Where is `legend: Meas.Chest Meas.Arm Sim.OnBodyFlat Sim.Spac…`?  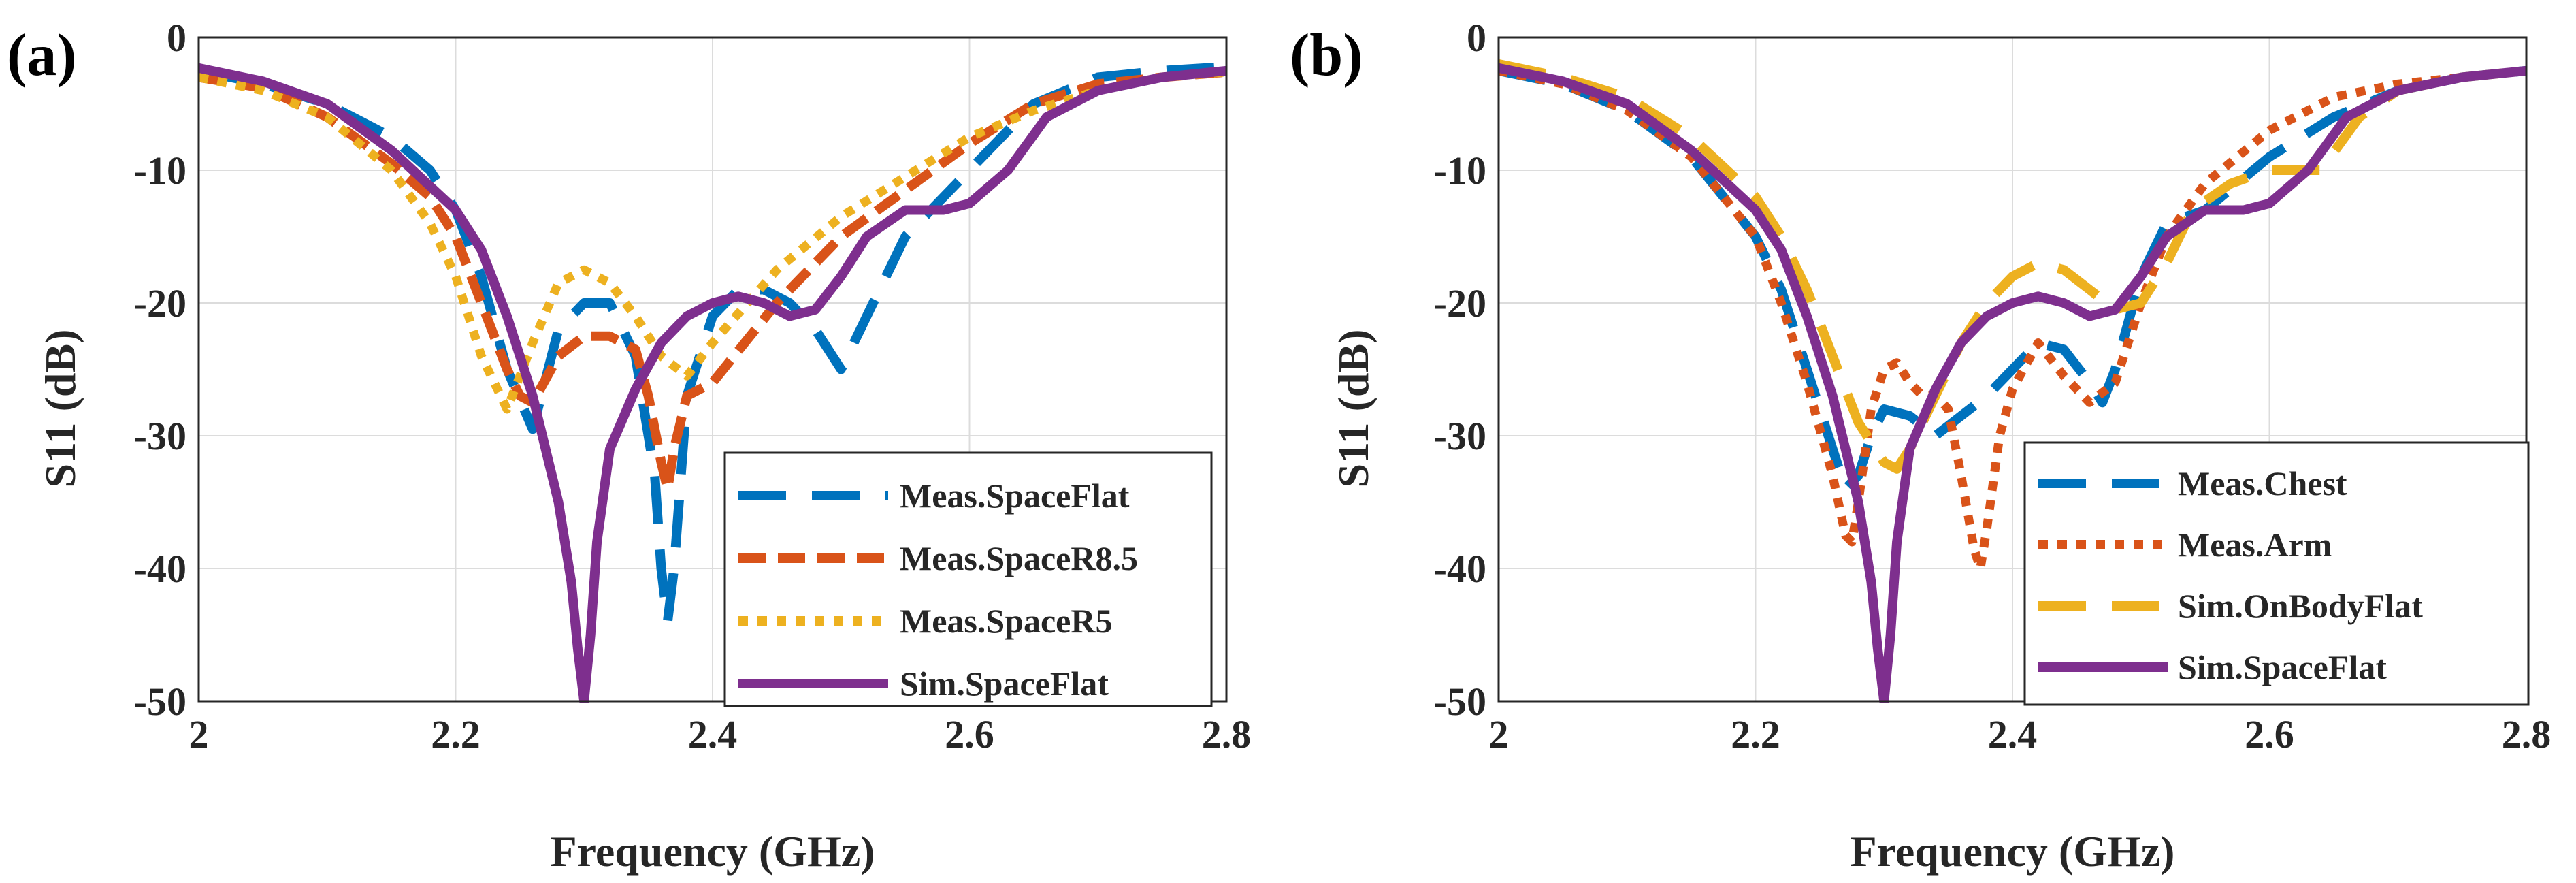 legend: Meas.Chest Meas.Arm Sim.OnBodyFlat Sim.Spac… is located at coordinates (2276, 573).